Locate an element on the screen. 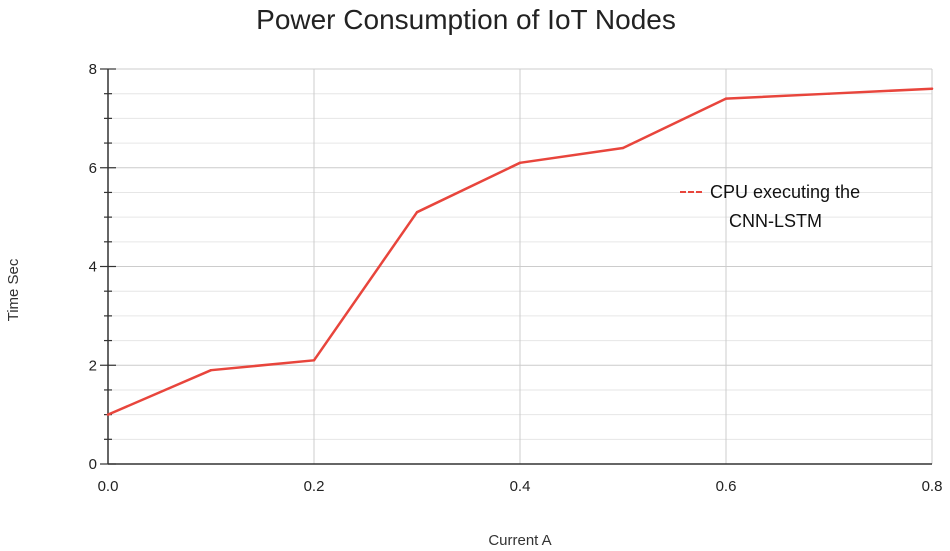  y-axis-label: Time Sec is located at coordinates (13, 289).